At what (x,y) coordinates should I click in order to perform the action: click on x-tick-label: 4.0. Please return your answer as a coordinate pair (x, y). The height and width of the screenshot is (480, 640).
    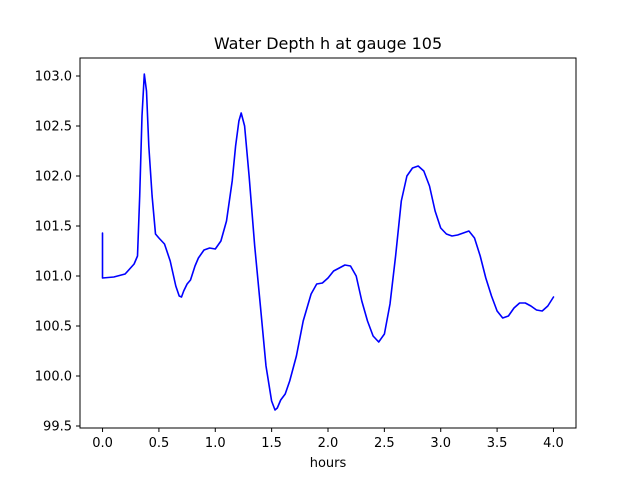
    Looking at the image, I should click on (553, 443).